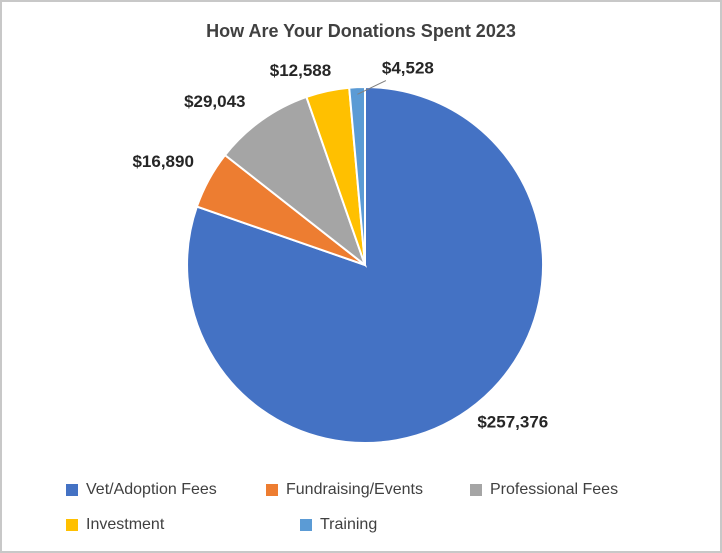 This screenshot has height=553, width=722. I want to click on legend-item-training: Training, so click(338, 525).